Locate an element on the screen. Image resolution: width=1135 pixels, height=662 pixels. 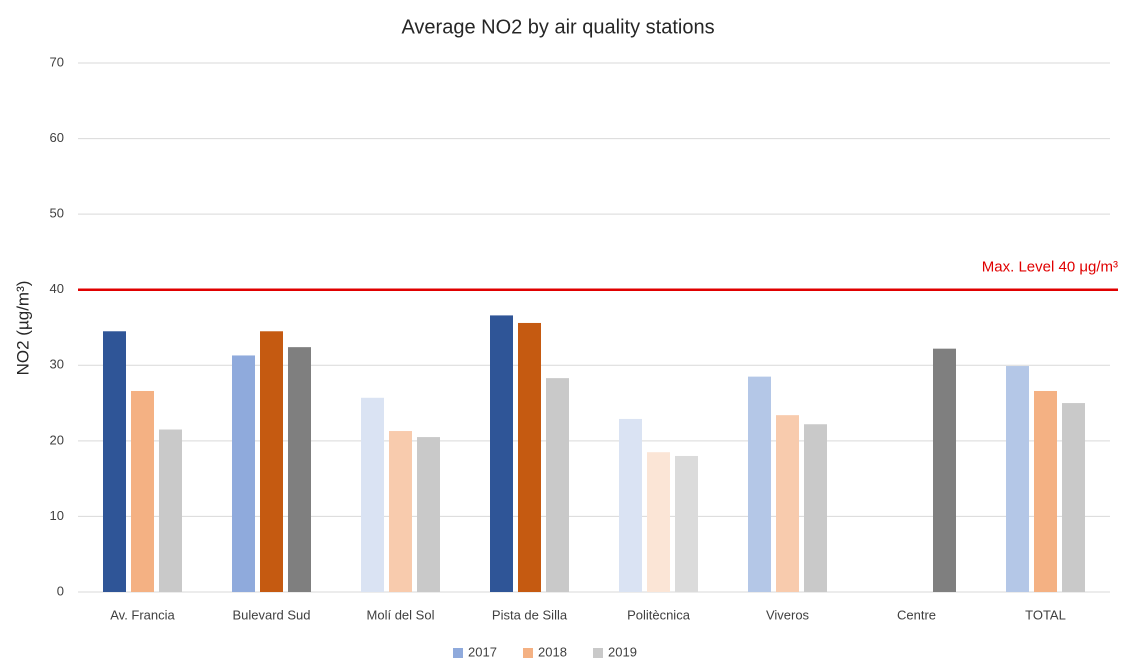
y-tick-label: 50 is located at coordinates (57, 213).